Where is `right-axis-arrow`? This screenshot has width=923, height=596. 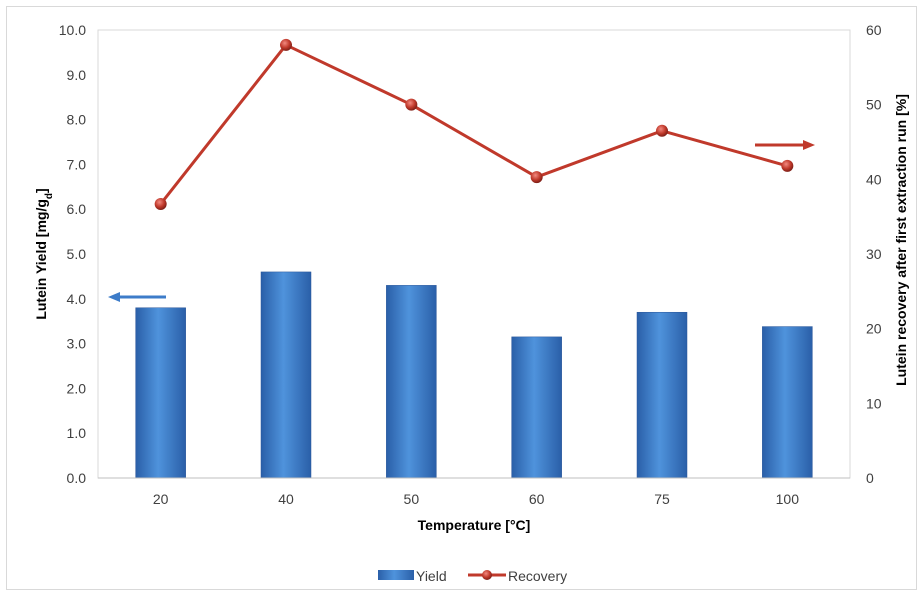
right-axis-arrow is located at coordinates (785, 145).